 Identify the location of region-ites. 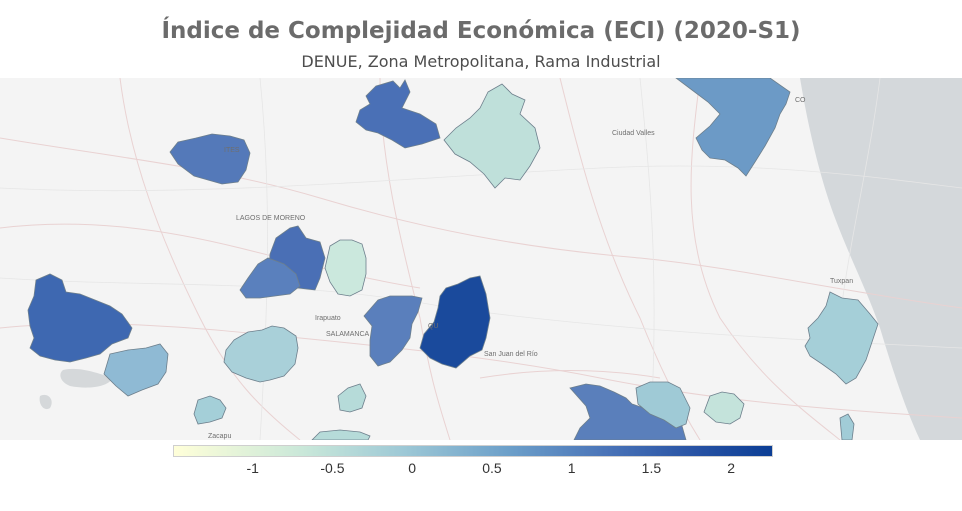
(210, 159).